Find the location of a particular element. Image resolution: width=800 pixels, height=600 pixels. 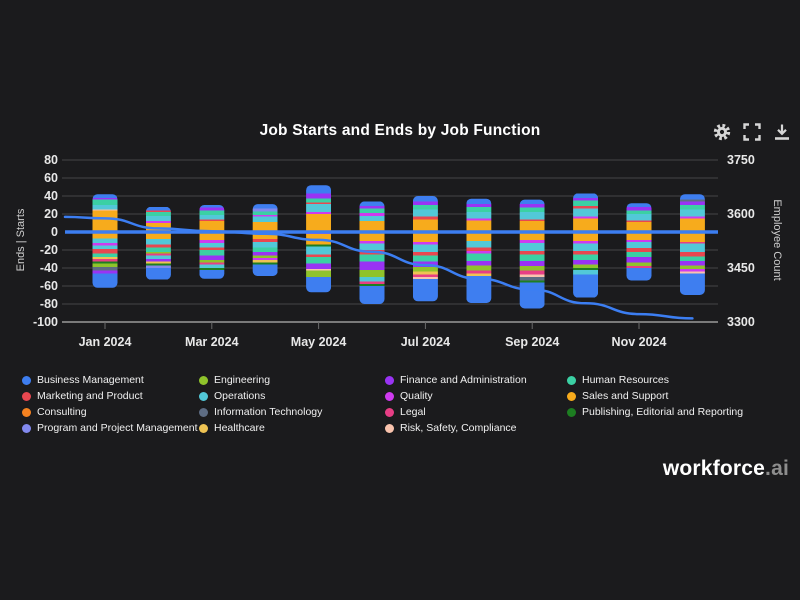

legend-item-2: Consulting is located at coordinates (110, 412).